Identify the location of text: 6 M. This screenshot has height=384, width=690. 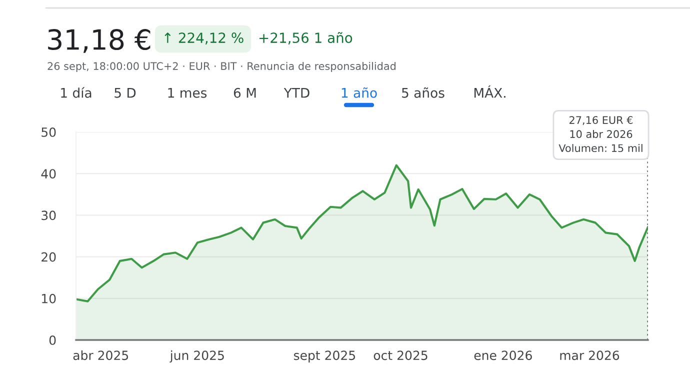
(245, 93).